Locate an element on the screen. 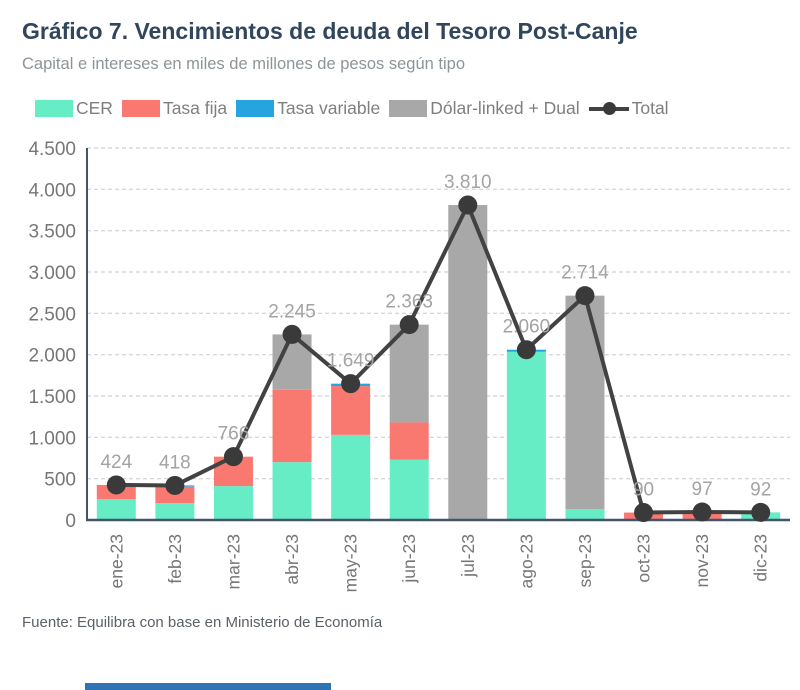  total-value-label: 1.649 is located at coordinates (351, 361).